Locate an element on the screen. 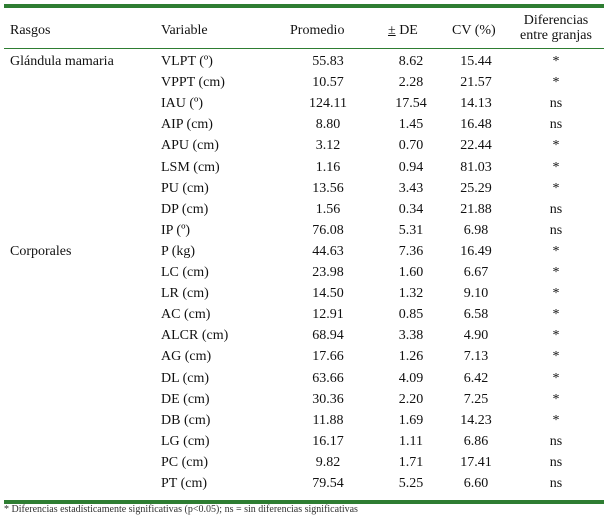 This screenshot has height=515, width=608. cv-cell: 9.10 is located at coordinates (476, 294).